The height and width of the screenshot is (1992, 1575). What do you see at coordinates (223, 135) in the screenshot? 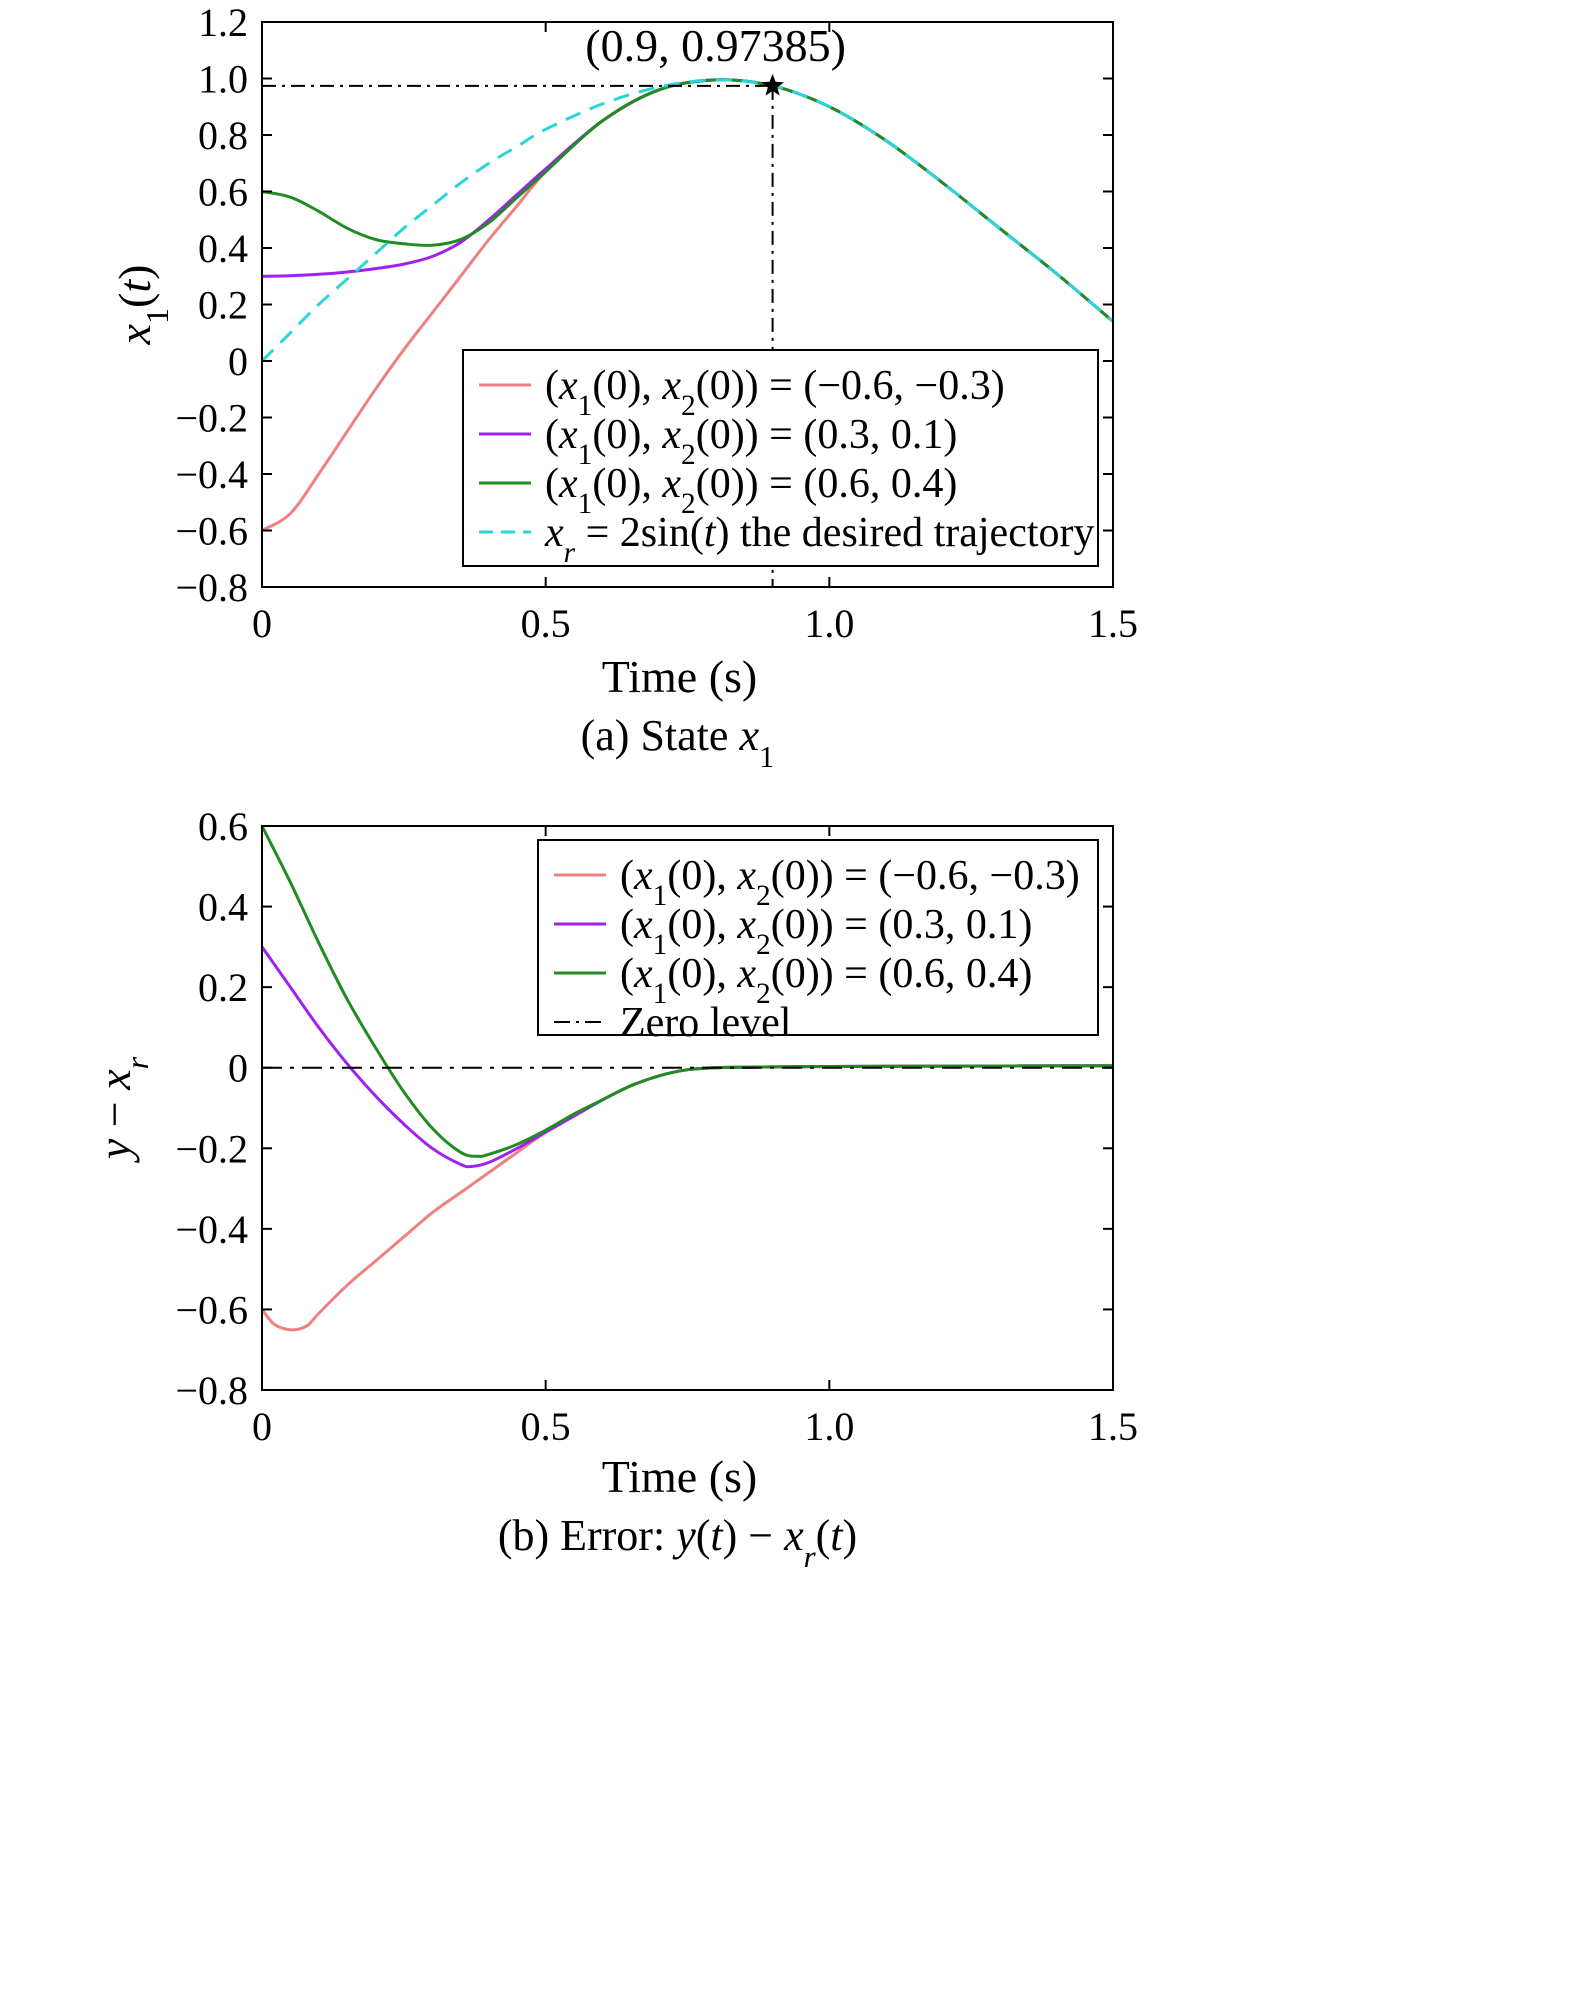
I see `chart-a-ytick-label: 0.8` at bounding box center [223, 135].